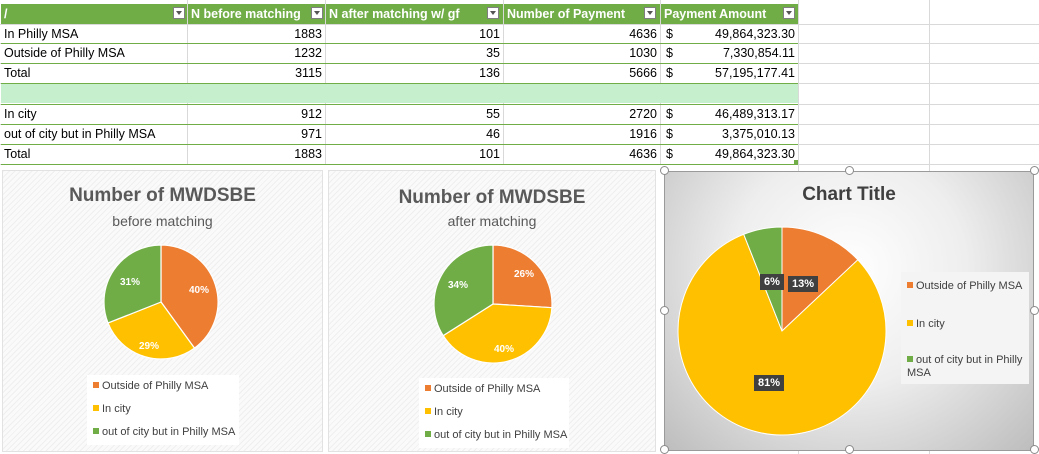 The image size is (1039, 454). What do you see at coordinates (643, 134) in the screenshot?
I see `table-cell: 1916` at bounding box center [643, 134].